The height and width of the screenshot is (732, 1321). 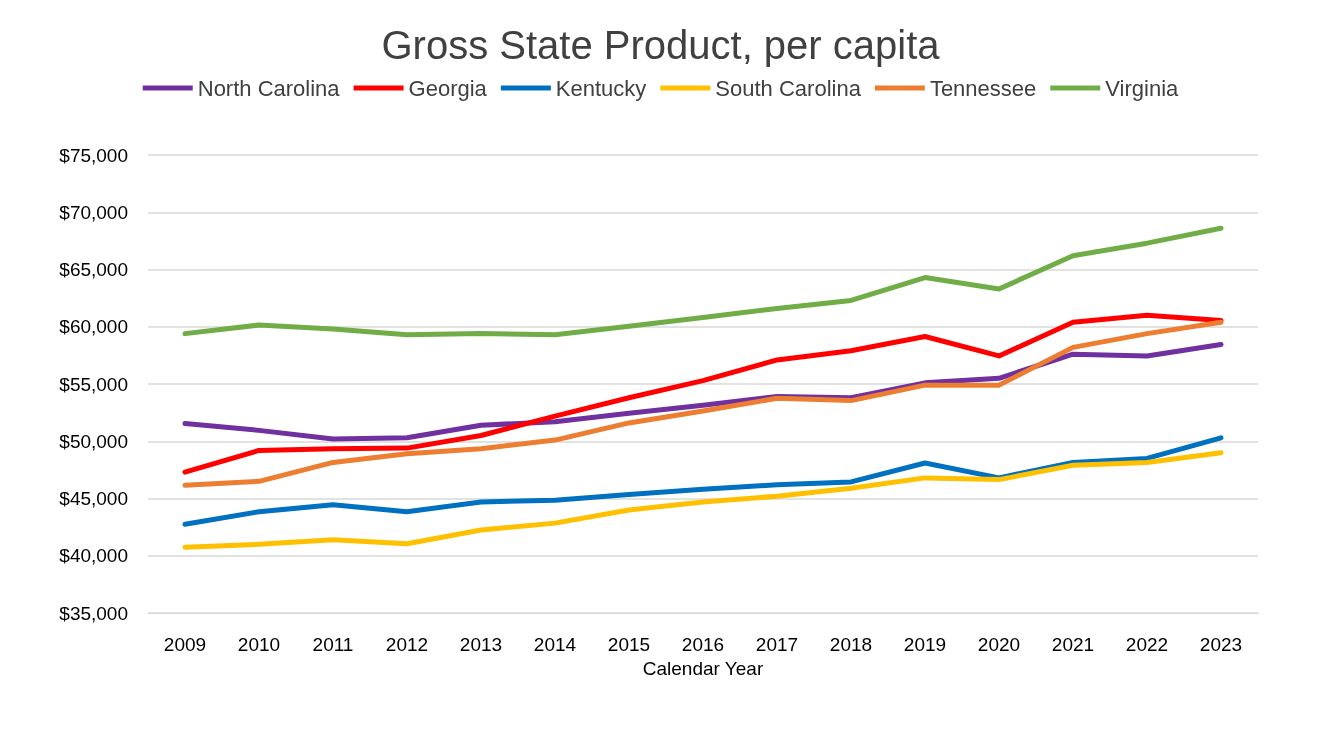 I want to click on x-tick-label: 2014, so click(x=555, y=644).